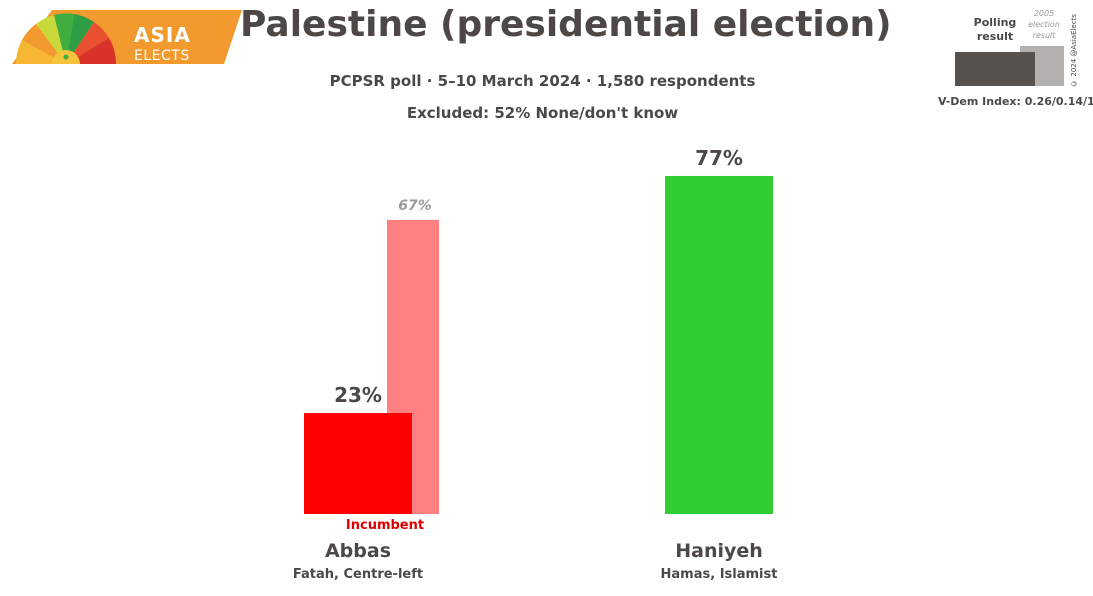  Describe the element at coordinates (1015, 101) in the screenshot. I see `vdem-index: V-Dem Index: 0.26/0.14/1` at that location.